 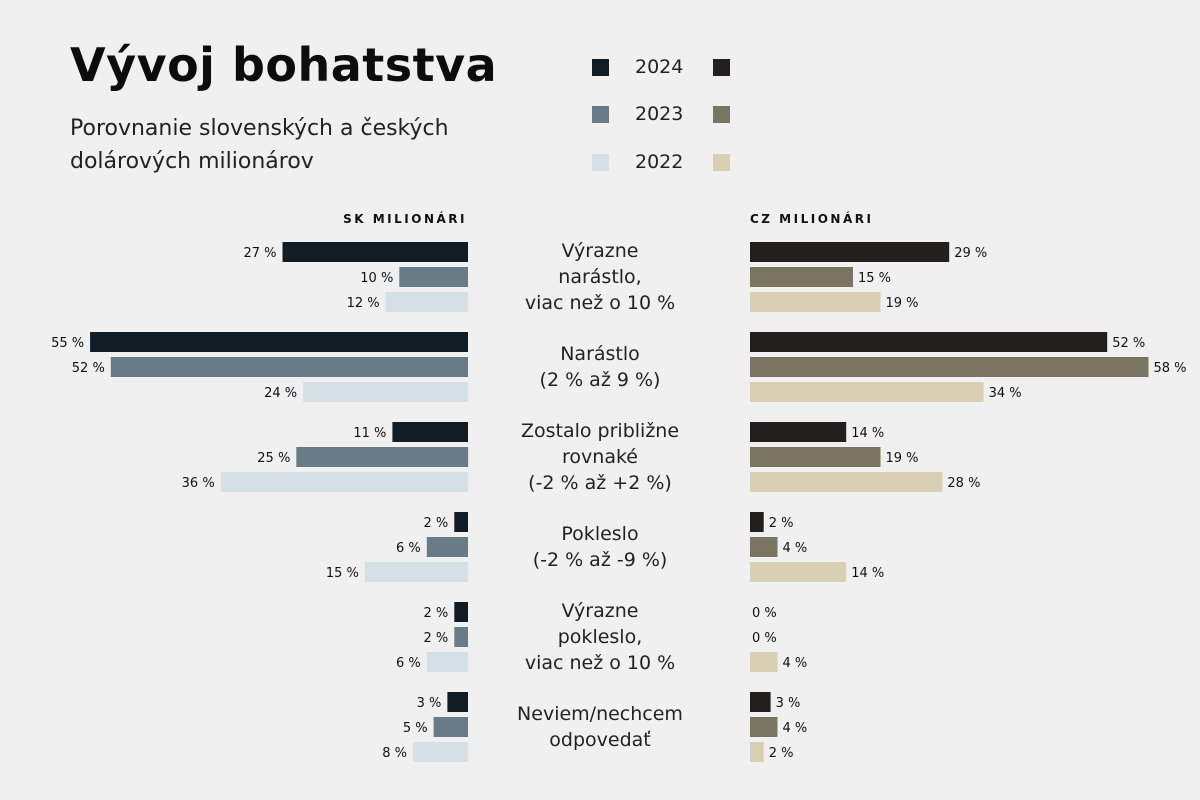 I want to click on value-label-cz: 15 %, so click(x=874, y=278).